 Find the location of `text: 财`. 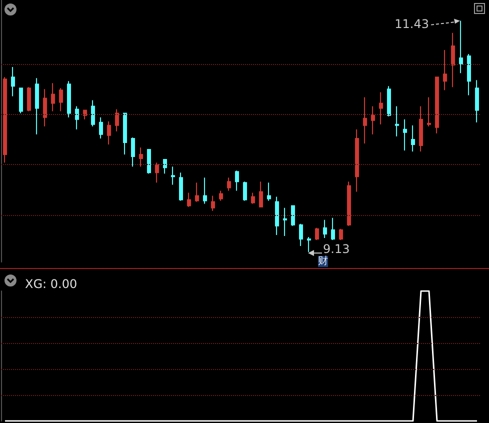

text: 财 is located at coordinates (323, 262).